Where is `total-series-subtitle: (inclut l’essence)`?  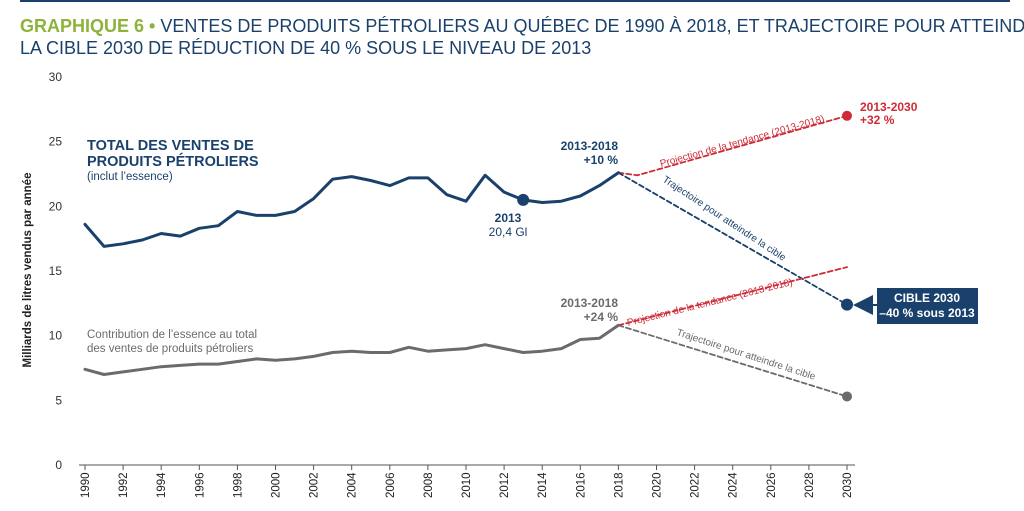 total-series-subtitle: (inclut l’essence) is located at coordinates (130, 177).